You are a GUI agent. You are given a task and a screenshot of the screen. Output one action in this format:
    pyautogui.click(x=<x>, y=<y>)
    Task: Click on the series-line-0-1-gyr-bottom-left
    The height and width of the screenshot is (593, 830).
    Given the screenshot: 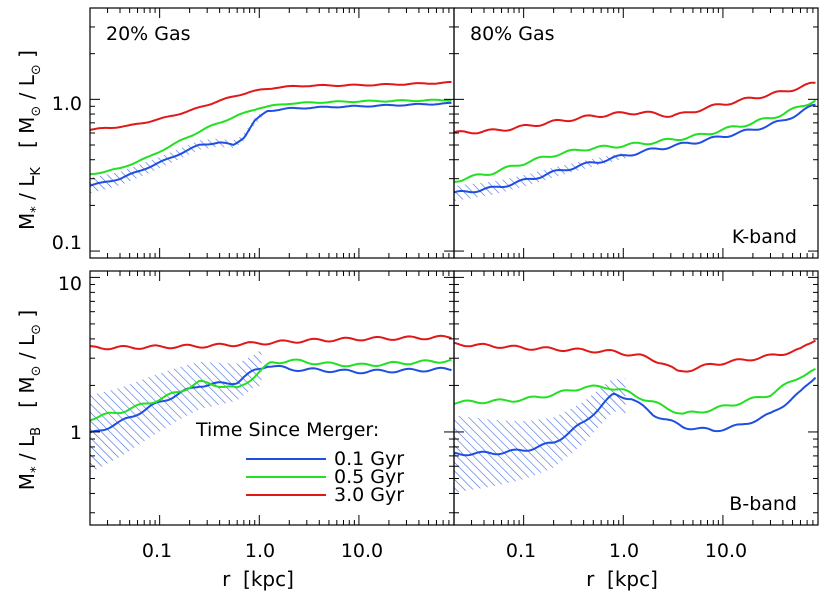 What is the action you would take?
    pyautogui.click(x=271, y=399)
    